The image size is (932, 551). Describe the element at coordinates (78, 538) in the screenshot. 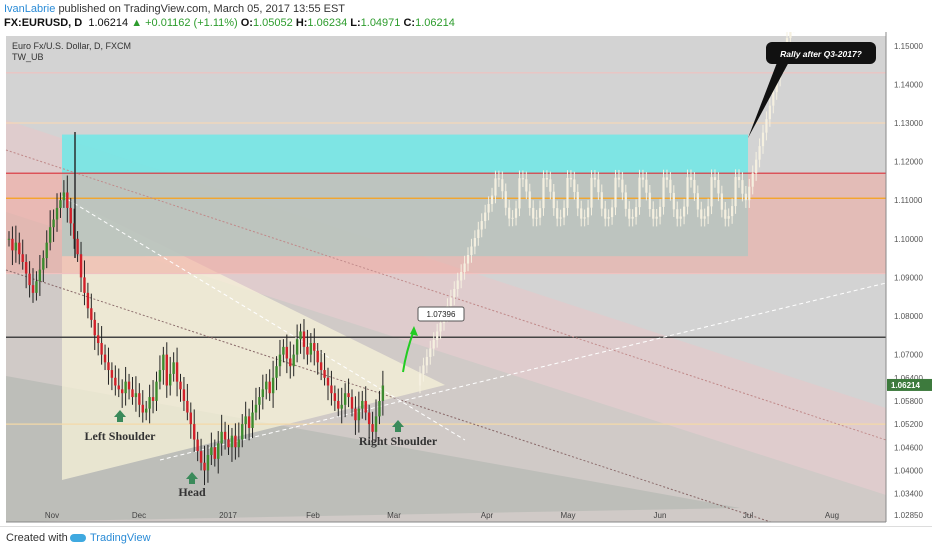

I see `cloud-icon` at that location.